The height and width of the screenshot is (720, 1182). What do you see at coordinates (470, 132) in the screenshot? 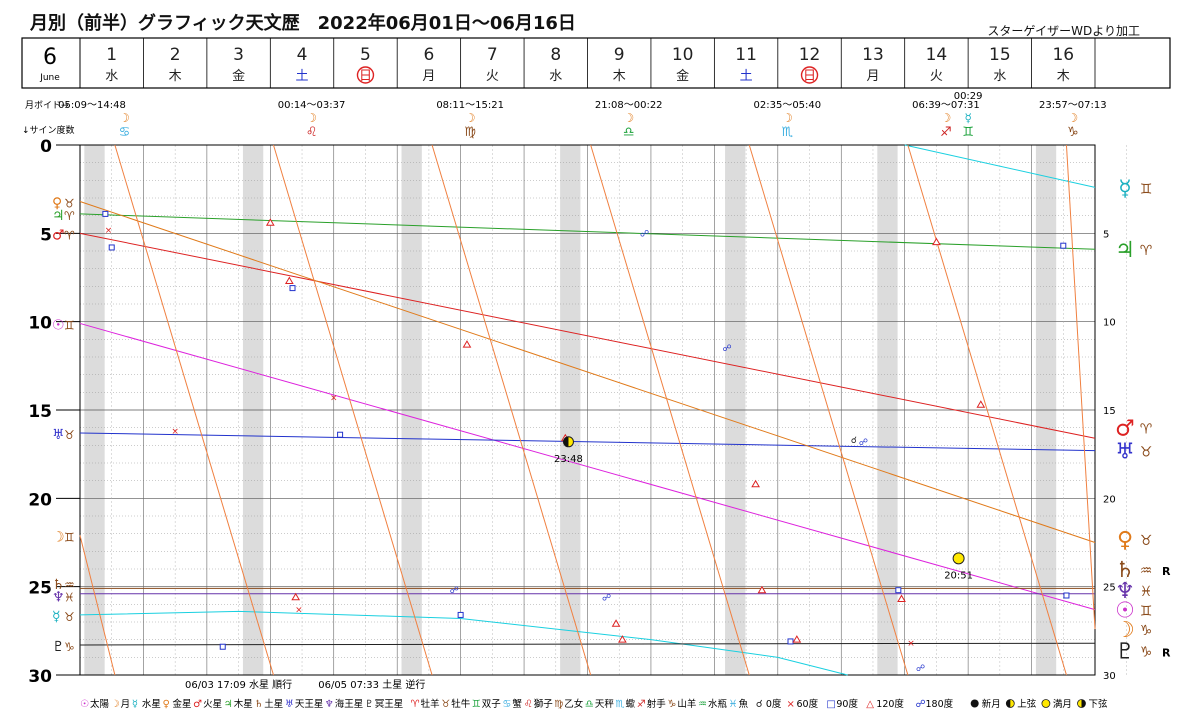
I see `void-sign-glyph: ♍` at bounding box center [470, 132].